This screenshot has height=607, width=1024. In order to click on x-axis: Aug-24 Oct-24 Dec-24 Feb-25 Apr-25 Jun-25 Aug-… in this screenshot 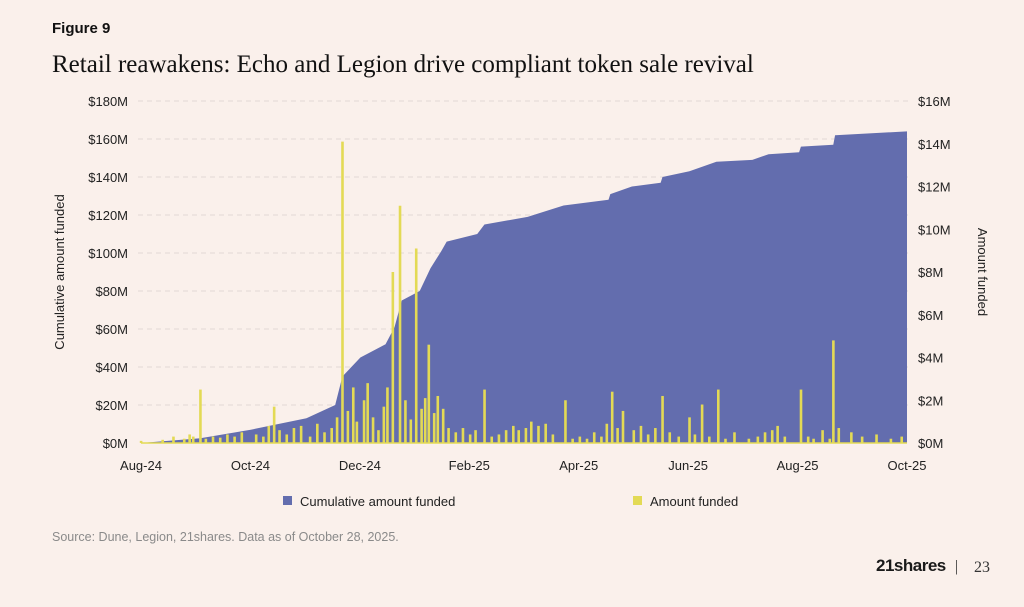, I will do `click(523, 465)`.